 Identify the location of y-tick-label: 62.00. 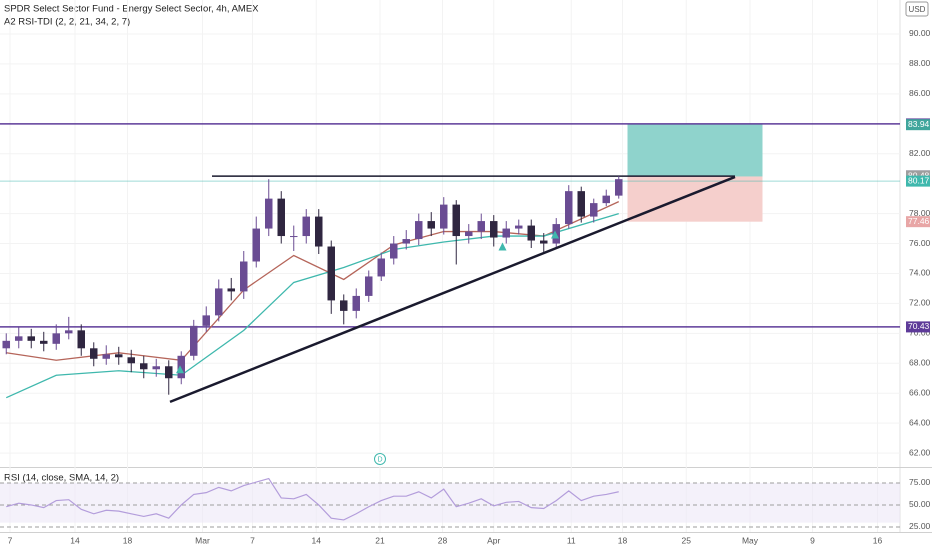
(920, 452).